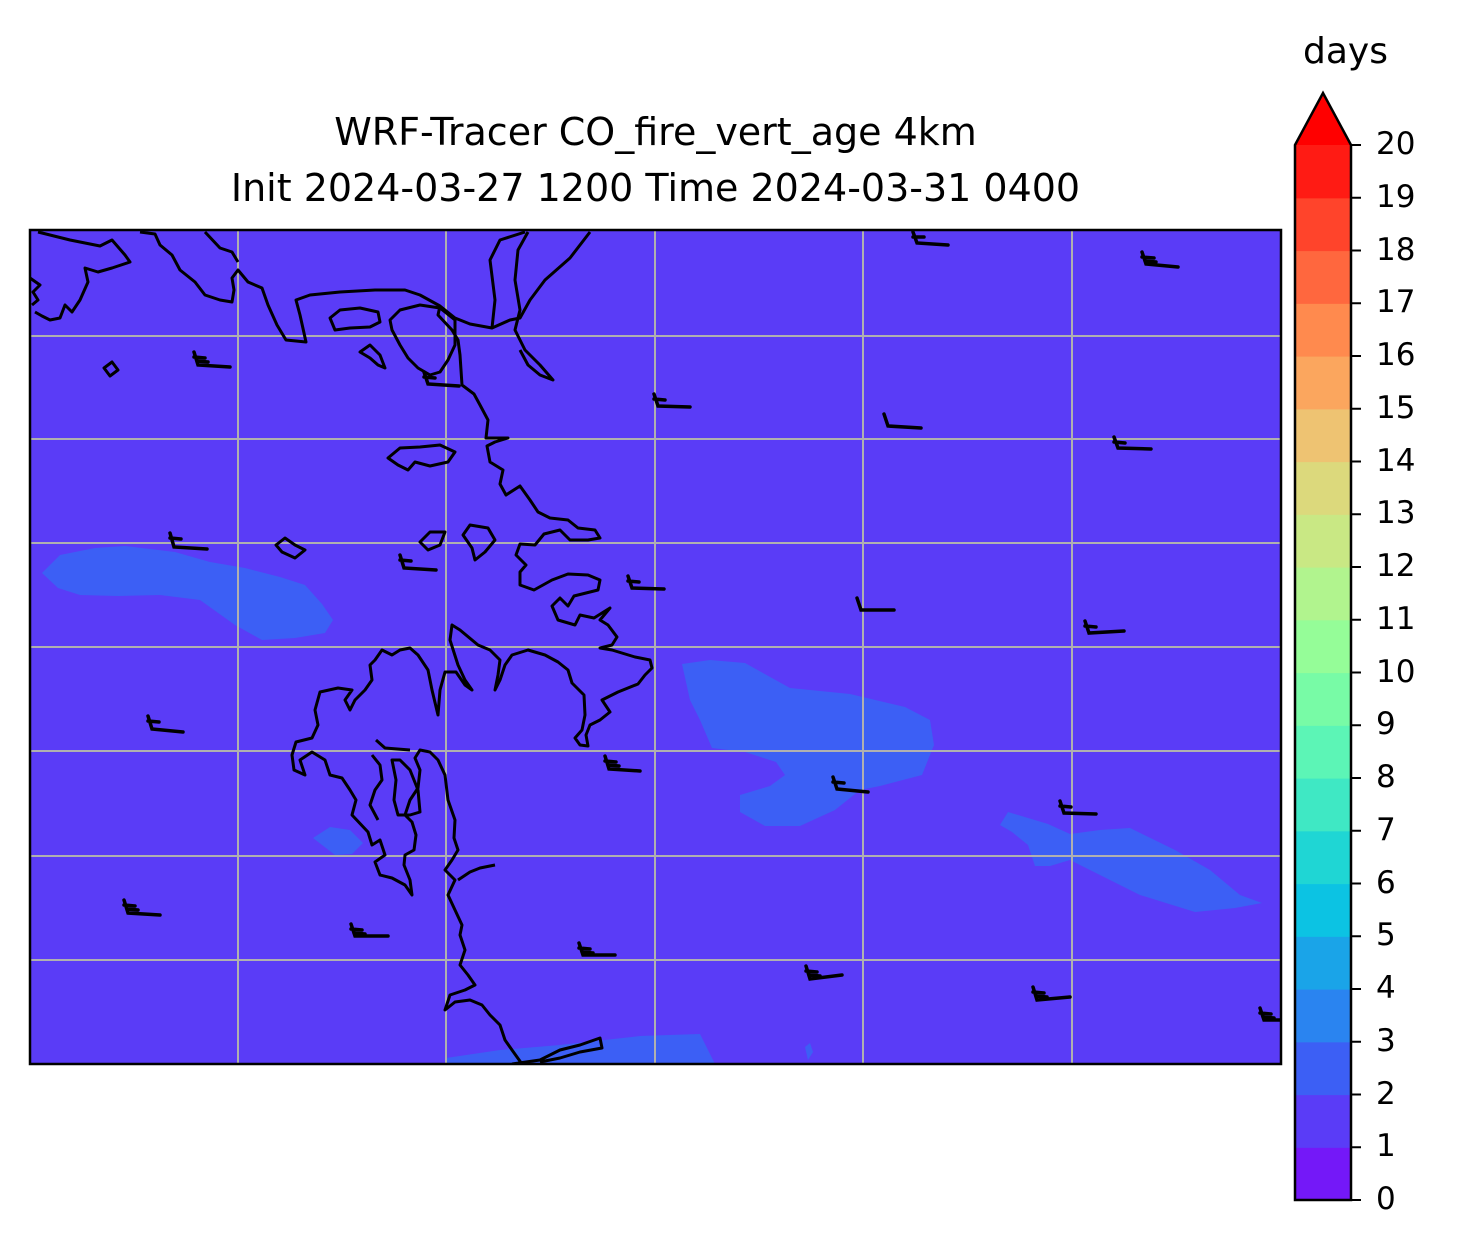 The height and width of the screenshot is (1256, 1462). Describe the element at coordinates (1323, 119) in the screenshot. I see `colorbar-extend-arrow` at that location.